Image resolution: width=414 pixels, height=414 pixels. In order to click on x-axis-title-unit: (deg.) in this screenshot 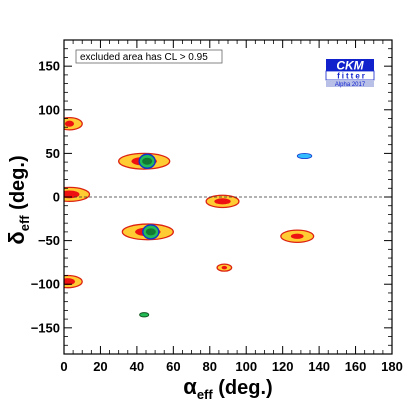, I will do `click(243, 388)`.